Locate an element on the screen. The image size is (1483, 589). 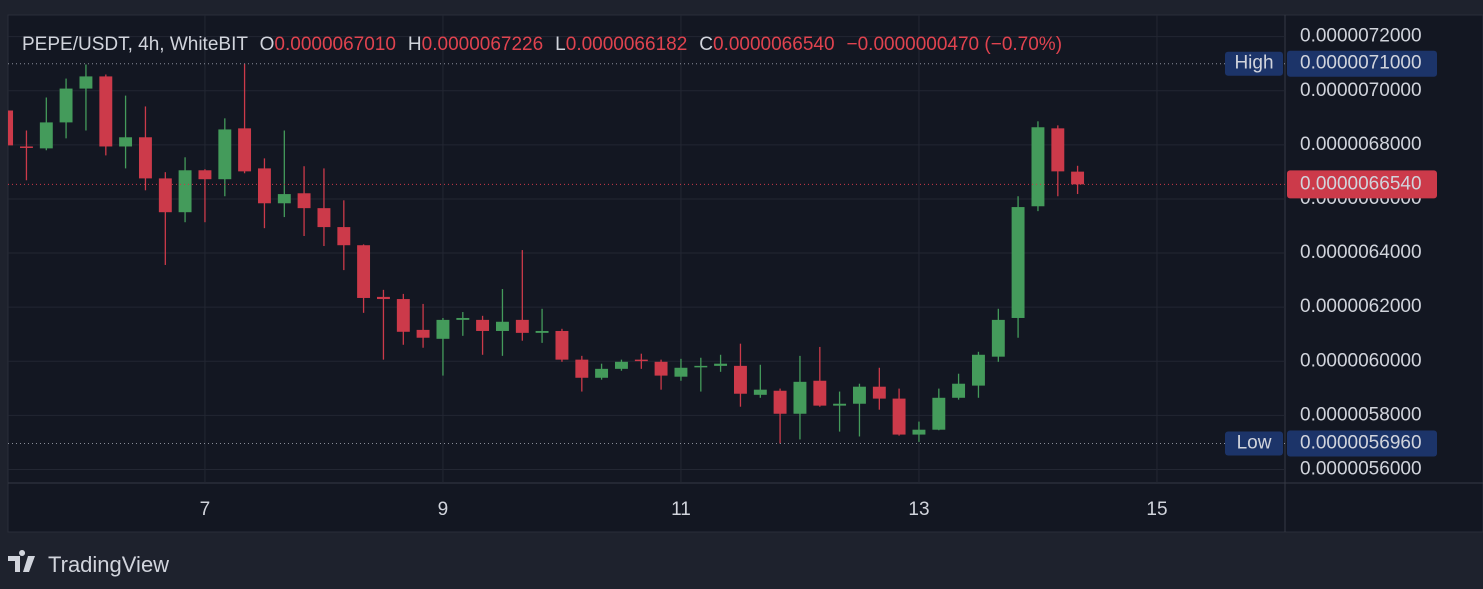
marker-value: 0.0000056960 is located at coordinates (1361, 443).